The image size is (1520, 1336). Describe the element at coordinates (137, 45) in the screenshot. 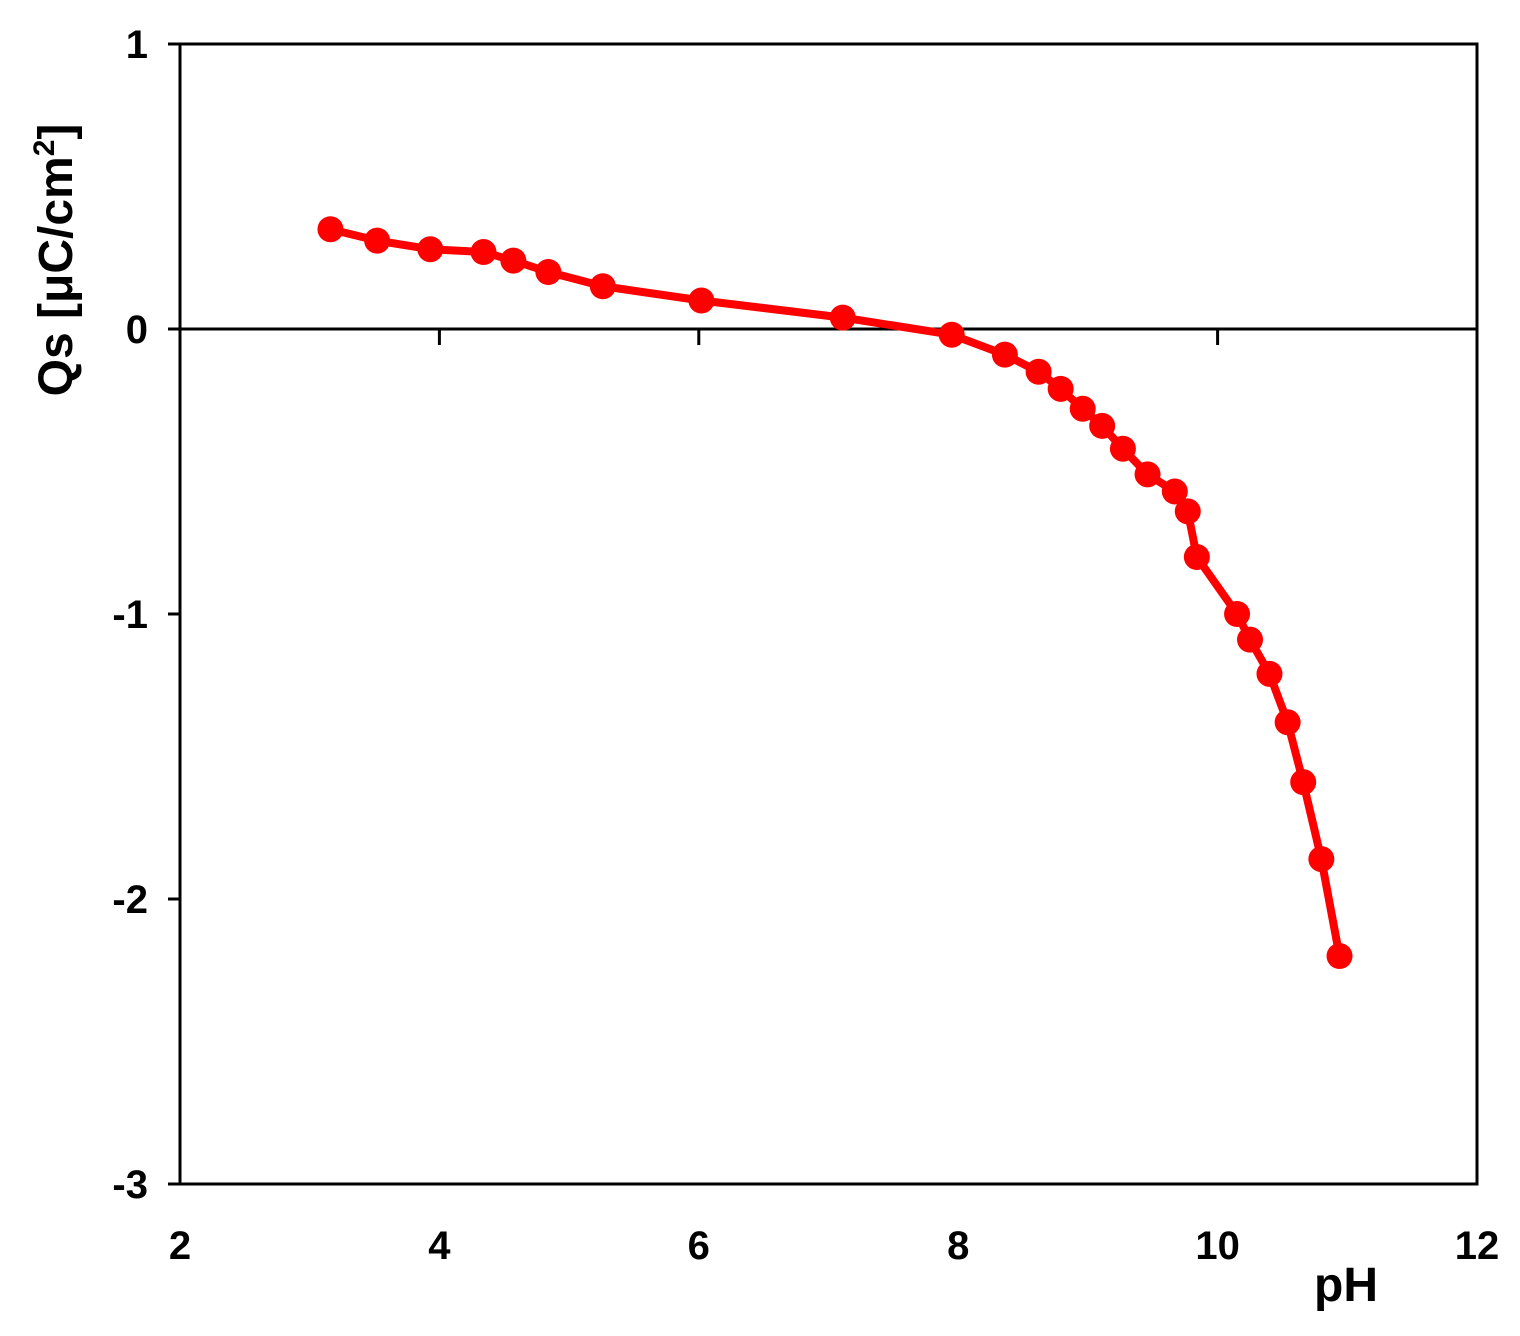

I see `y-tick-label: 1` at that location.